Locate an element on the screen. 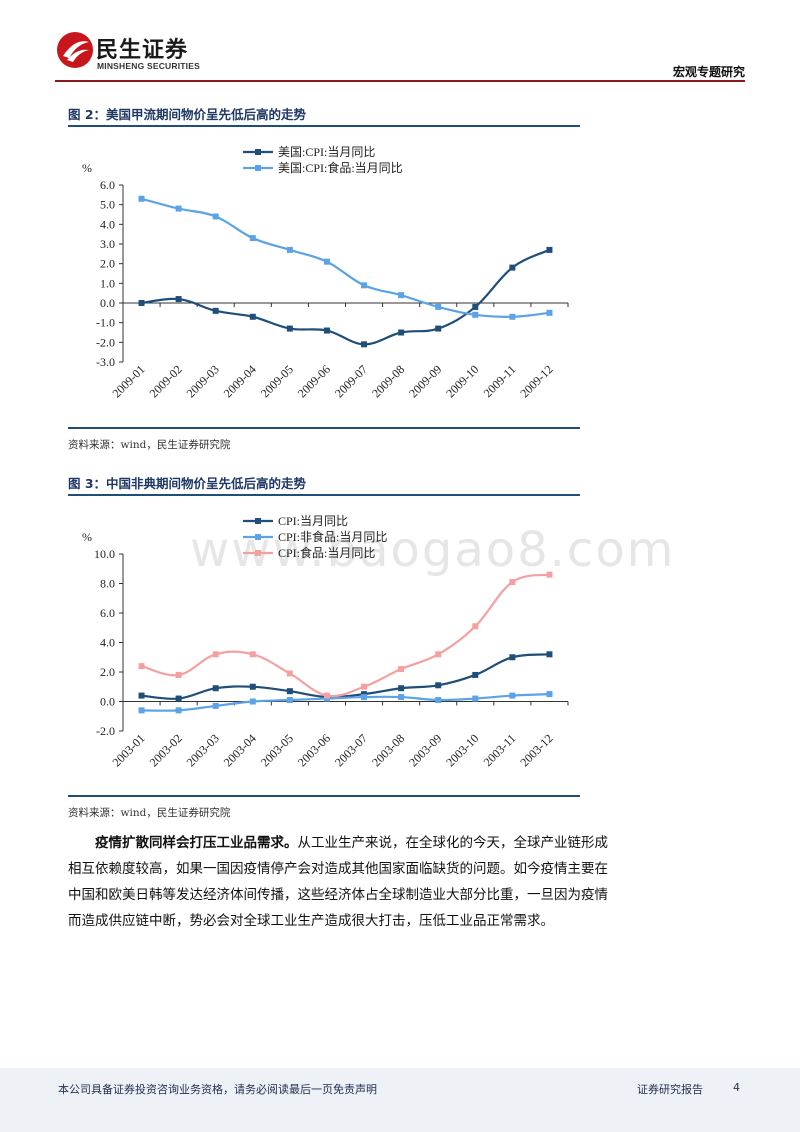  legend-label: CPI:当月同比 is located at coordinates (313, 521).